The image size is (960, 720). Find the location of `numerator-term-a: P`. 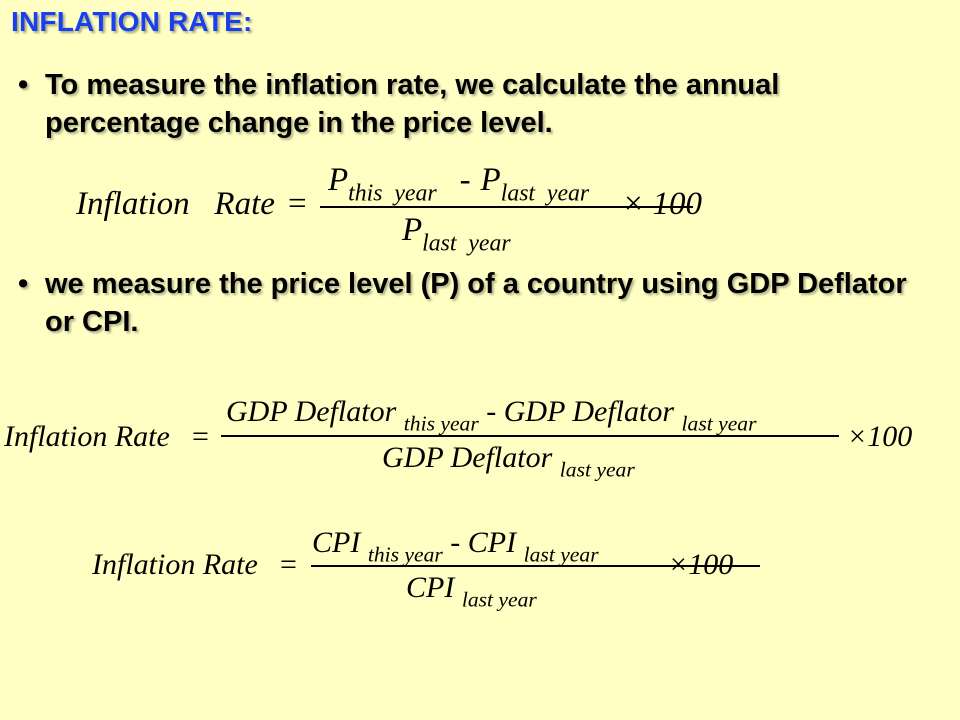

numerator-term-a: P is located at coordinates (338, 180).